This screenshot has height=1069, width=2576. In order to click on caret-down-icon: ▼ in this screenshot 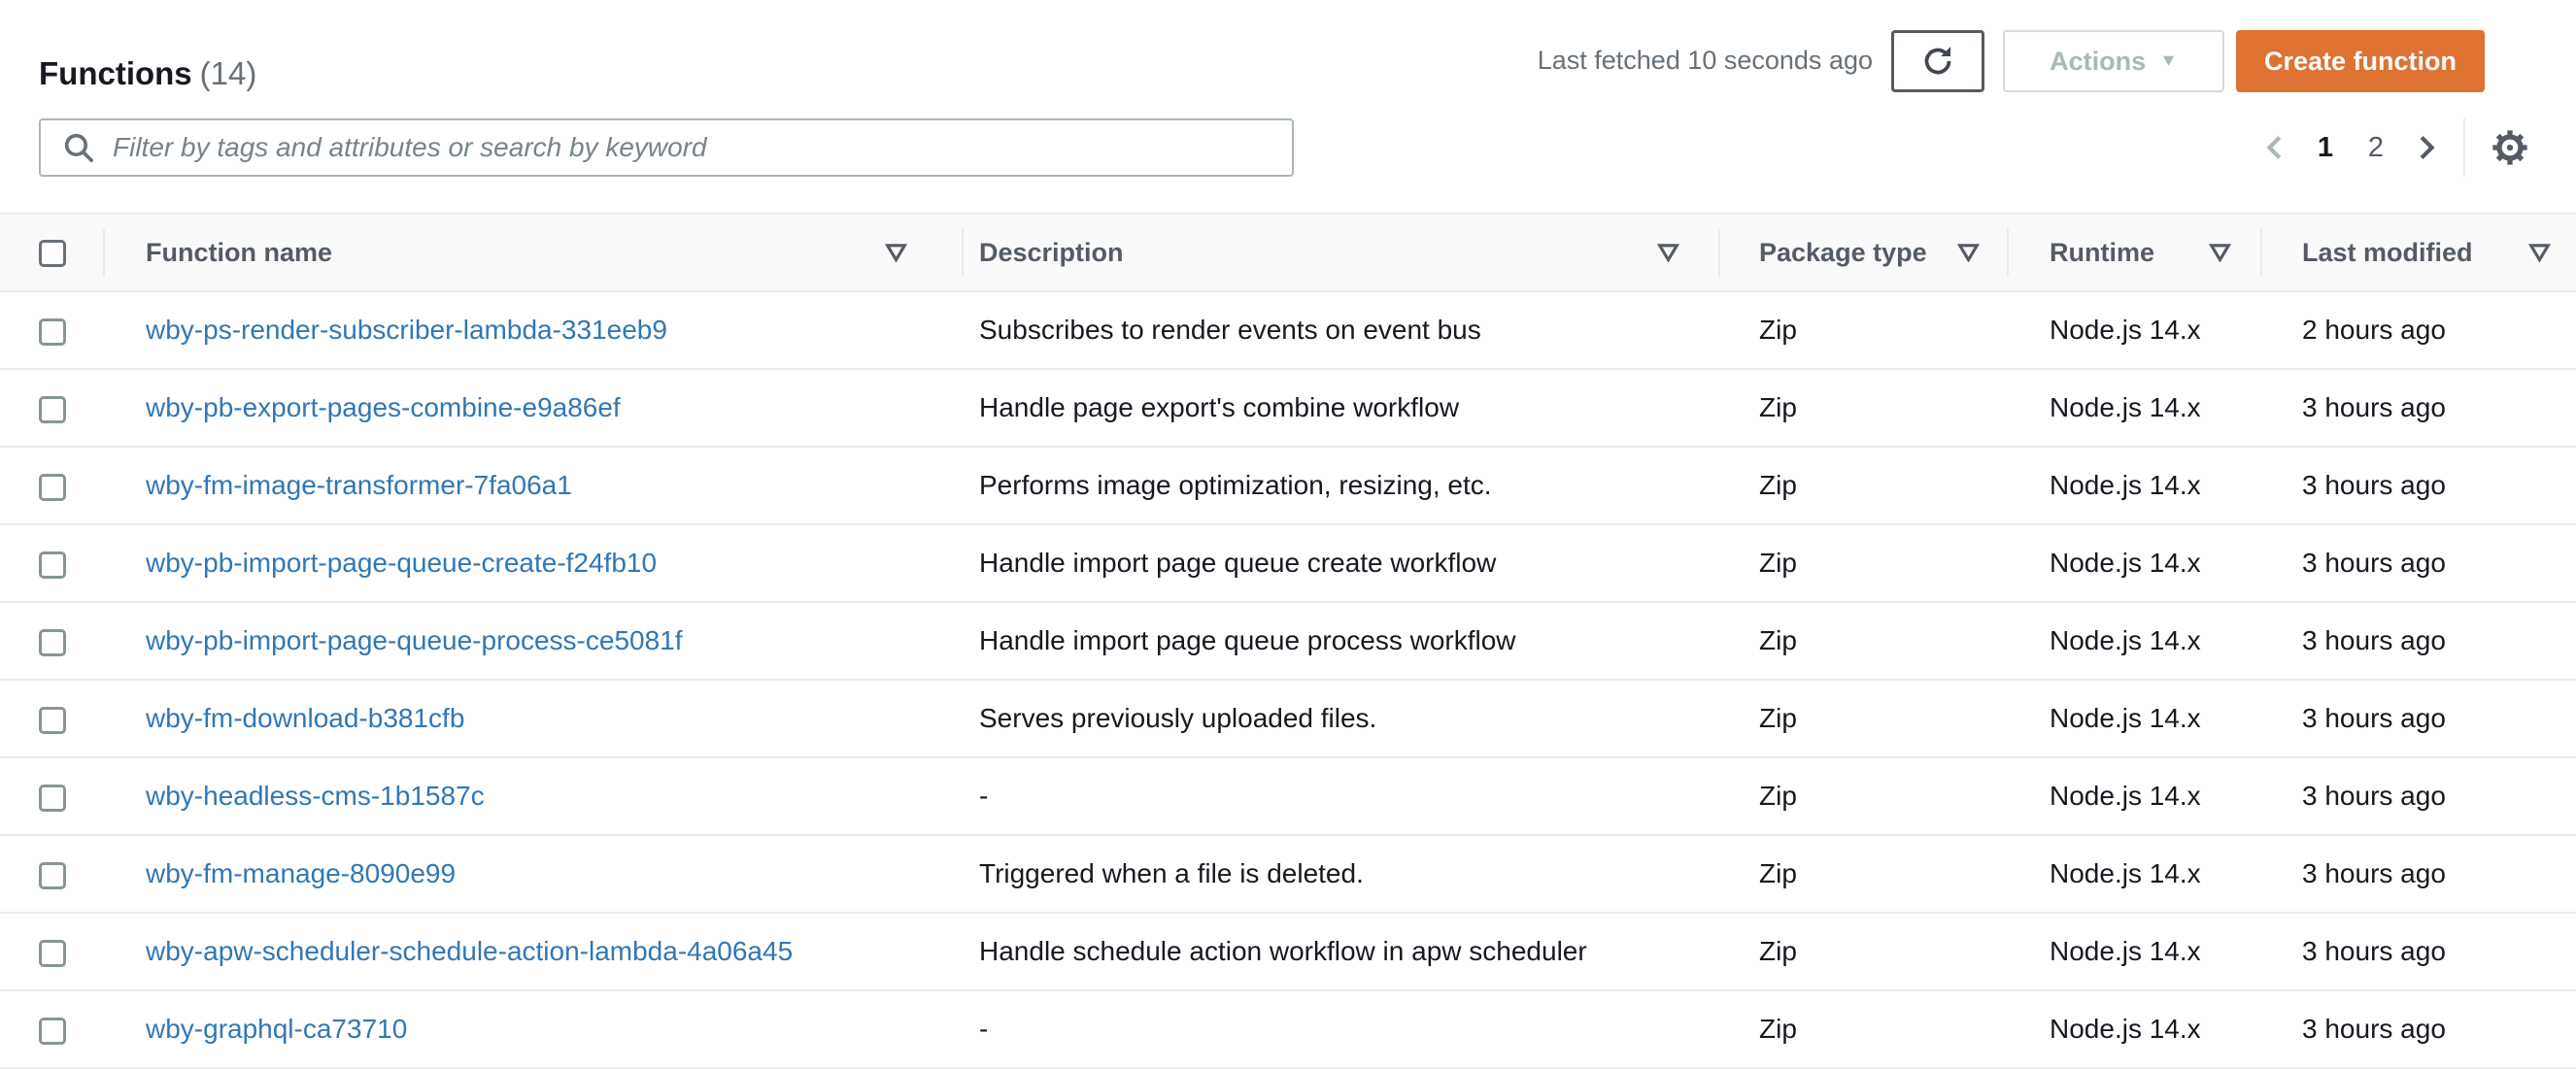, I will do `click(2168, 60)`.